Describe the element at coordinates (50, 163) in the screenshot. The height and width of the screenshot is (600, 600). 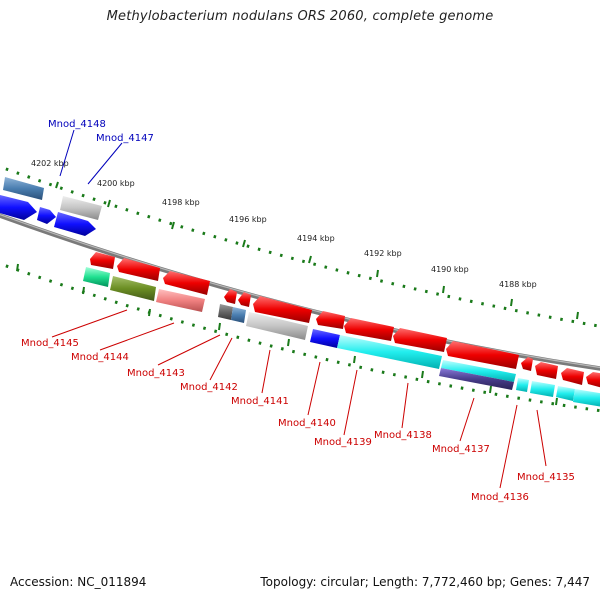
I see `scale-label: 4202 kbp` at that location.